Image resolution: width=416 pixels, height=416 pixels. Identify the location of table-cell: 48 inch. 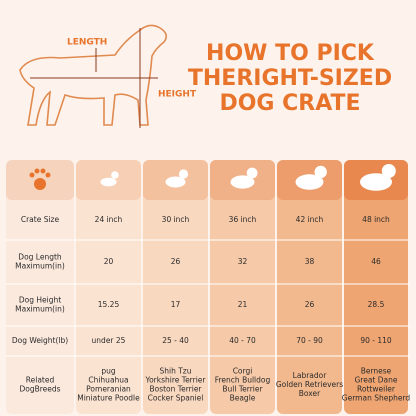
(376, 219).